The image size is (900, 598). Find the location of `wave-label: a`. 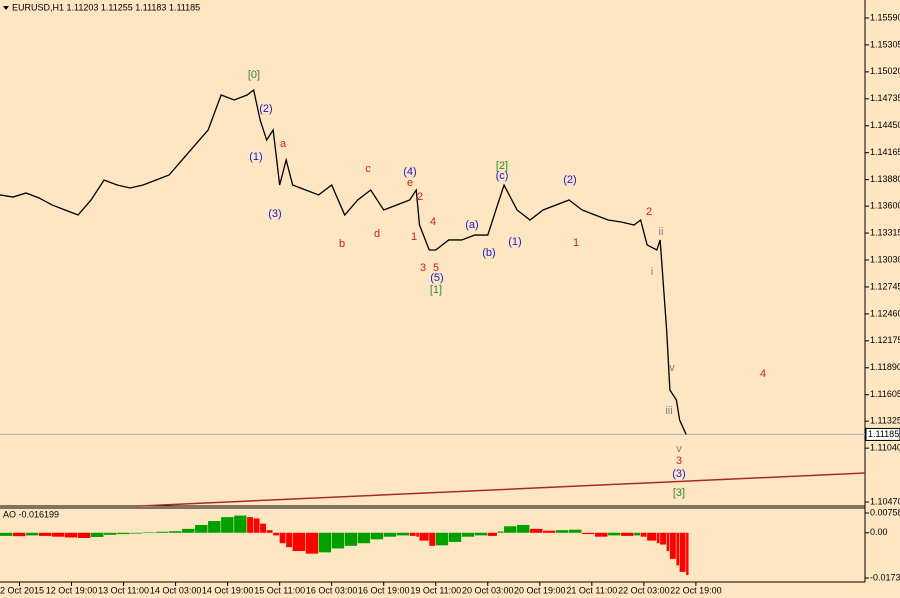

wave-label: a is located at coordinates (283, 144).